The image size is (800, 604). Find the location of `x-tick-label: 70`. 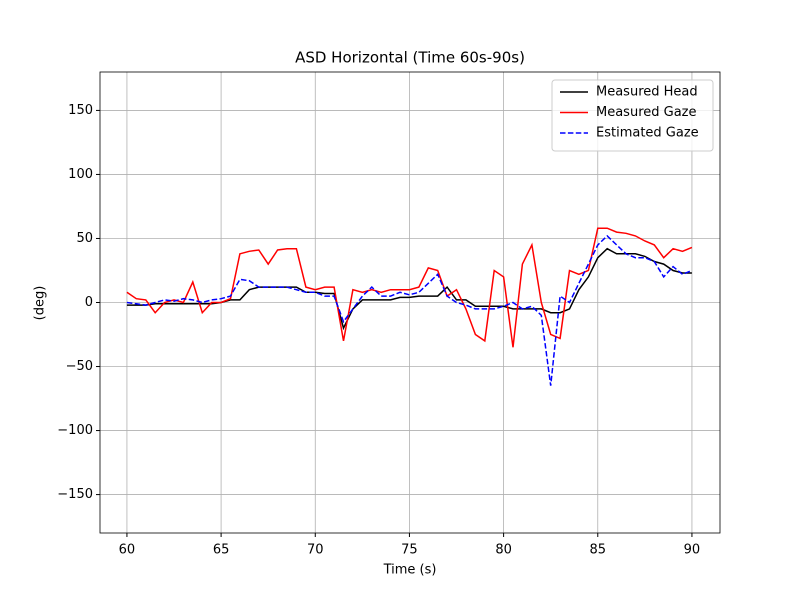

x-tick-label: 70 is located at coordinates (315, 550).